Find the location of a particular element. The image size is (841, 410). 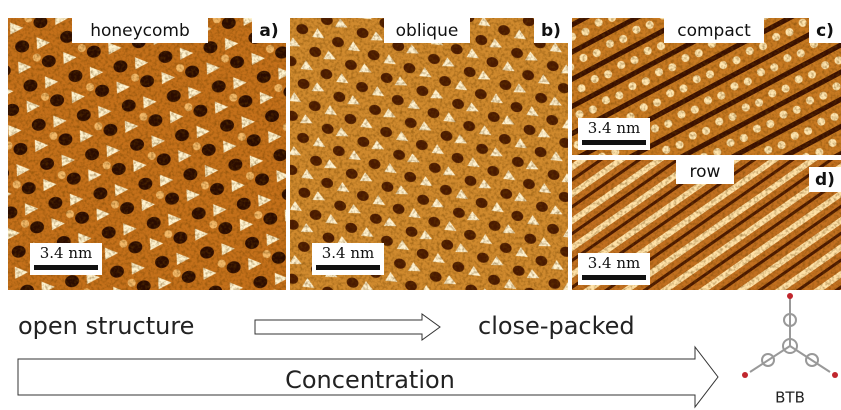

axis-label: Concentration is located at coordinates (370, 380).